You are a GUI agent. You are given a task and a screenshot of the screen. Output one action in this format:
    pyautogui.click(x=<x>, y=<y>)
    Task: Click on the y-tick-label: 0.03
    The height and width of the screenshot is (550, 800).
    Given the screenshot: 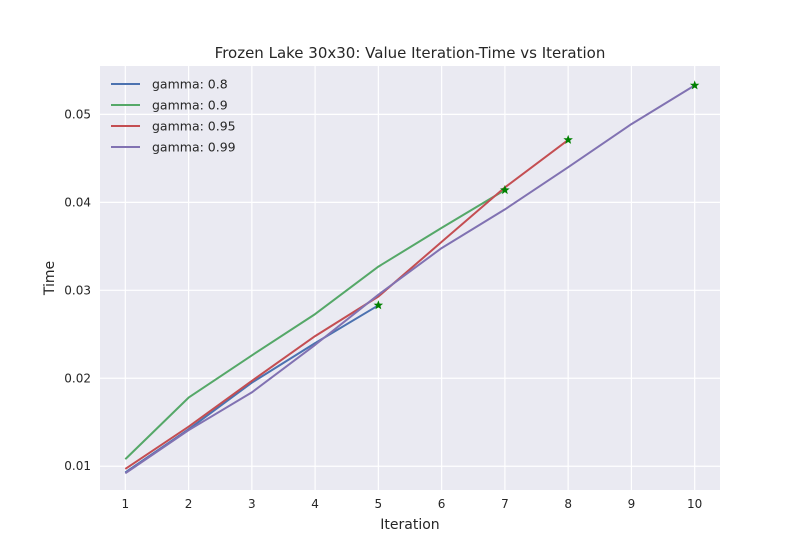 What is the action you would take?
    pyautogui.click(x=77, y=290)
    